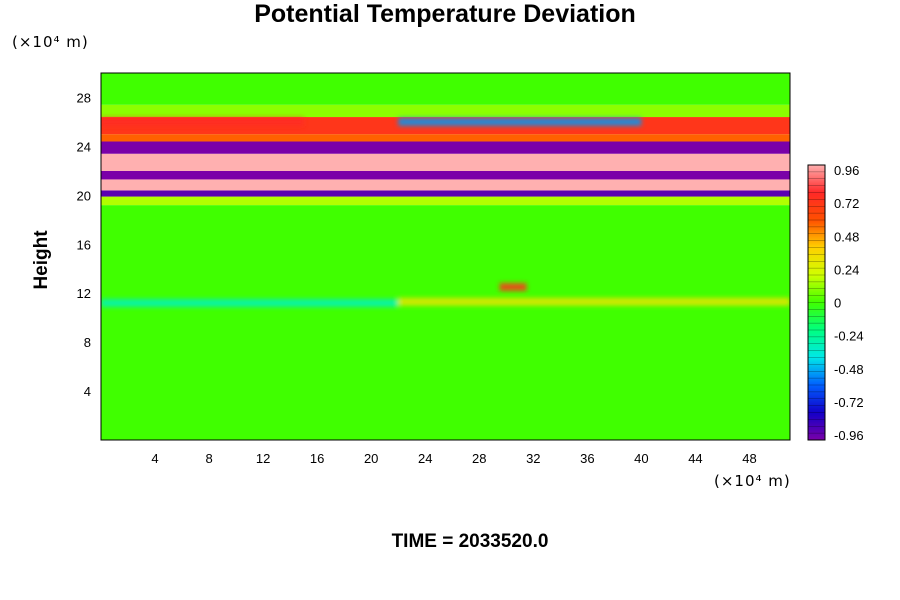 Image resolution: width=900 pixels, height=600 pixels. What do you see at coordinates (84, 195) in the screenshot?
I see `y-tick-label-20: 20` at bounding box center [84, 195].